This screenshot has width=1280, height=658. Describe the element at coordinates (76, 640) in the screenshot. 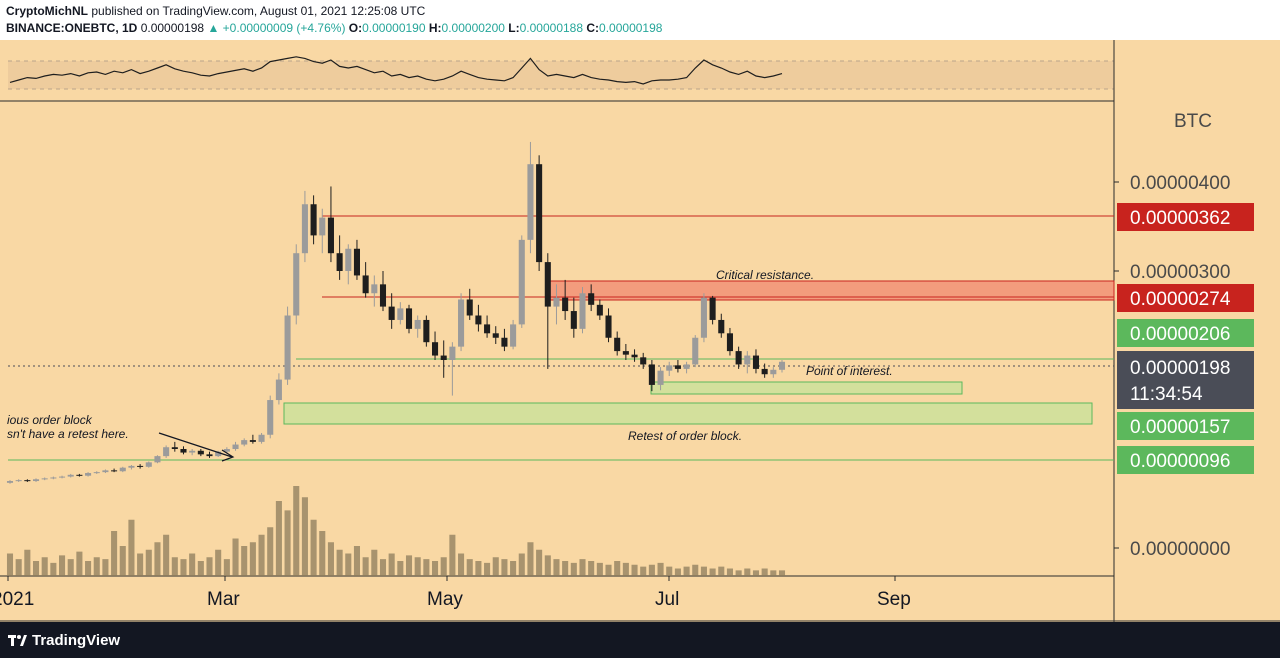

I see `footer-brand: TradingView` at that location.